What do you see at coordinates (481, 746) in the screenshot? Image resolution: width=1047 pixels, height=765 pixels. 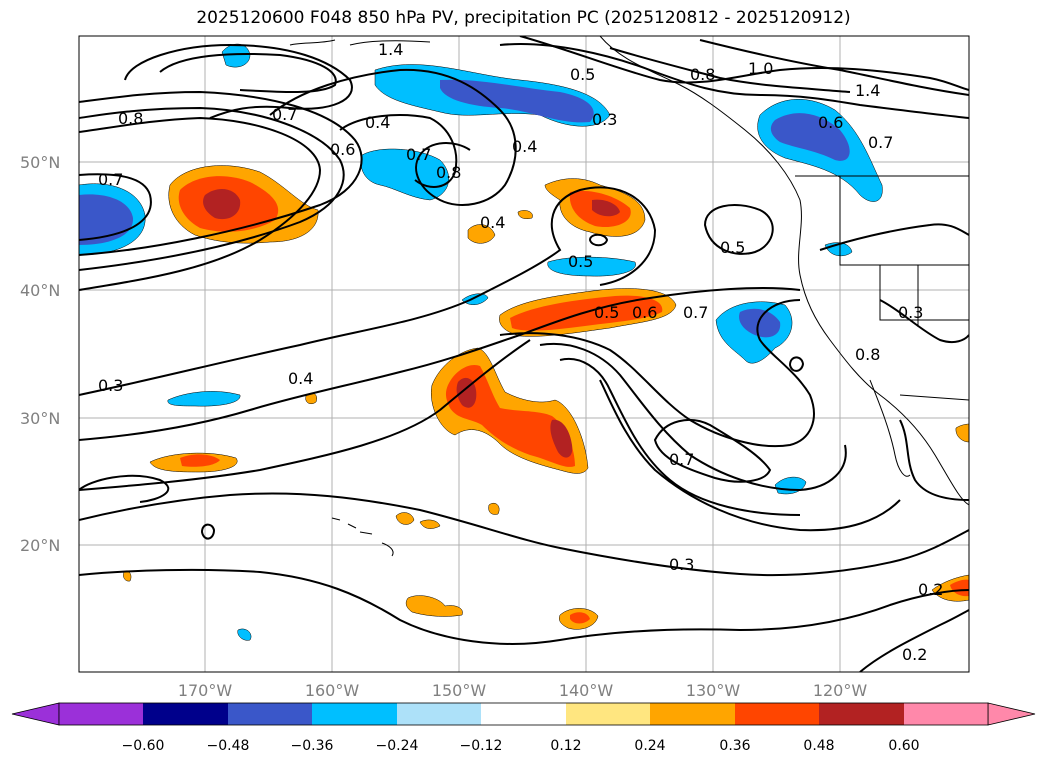 I see `colorbar-tick-label: −0.12` at bounding box center [481, 746].